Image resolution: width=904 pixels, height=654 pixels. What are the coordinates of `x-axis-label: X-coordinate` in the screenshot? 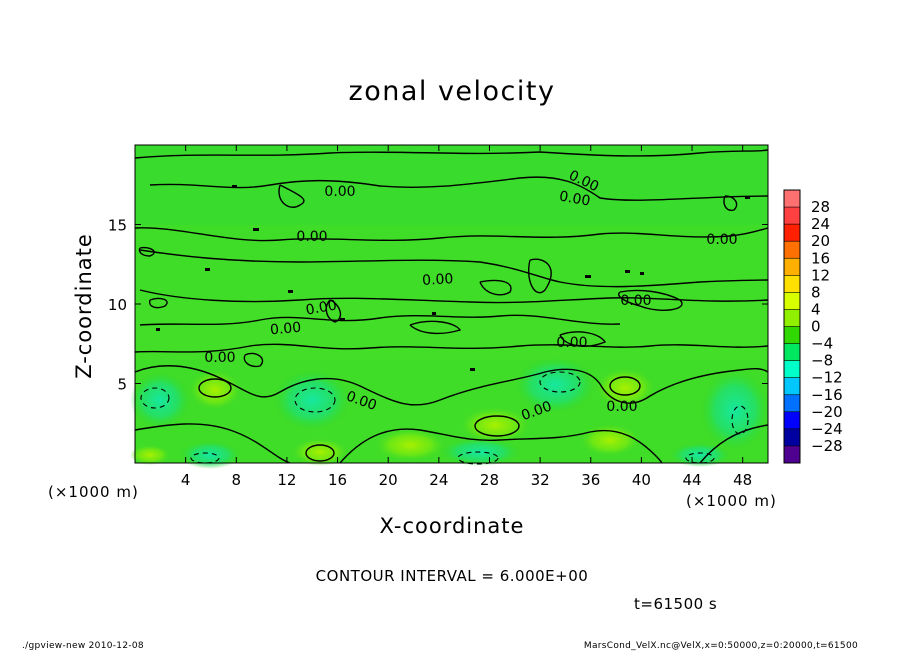 It's located at (452, 526).